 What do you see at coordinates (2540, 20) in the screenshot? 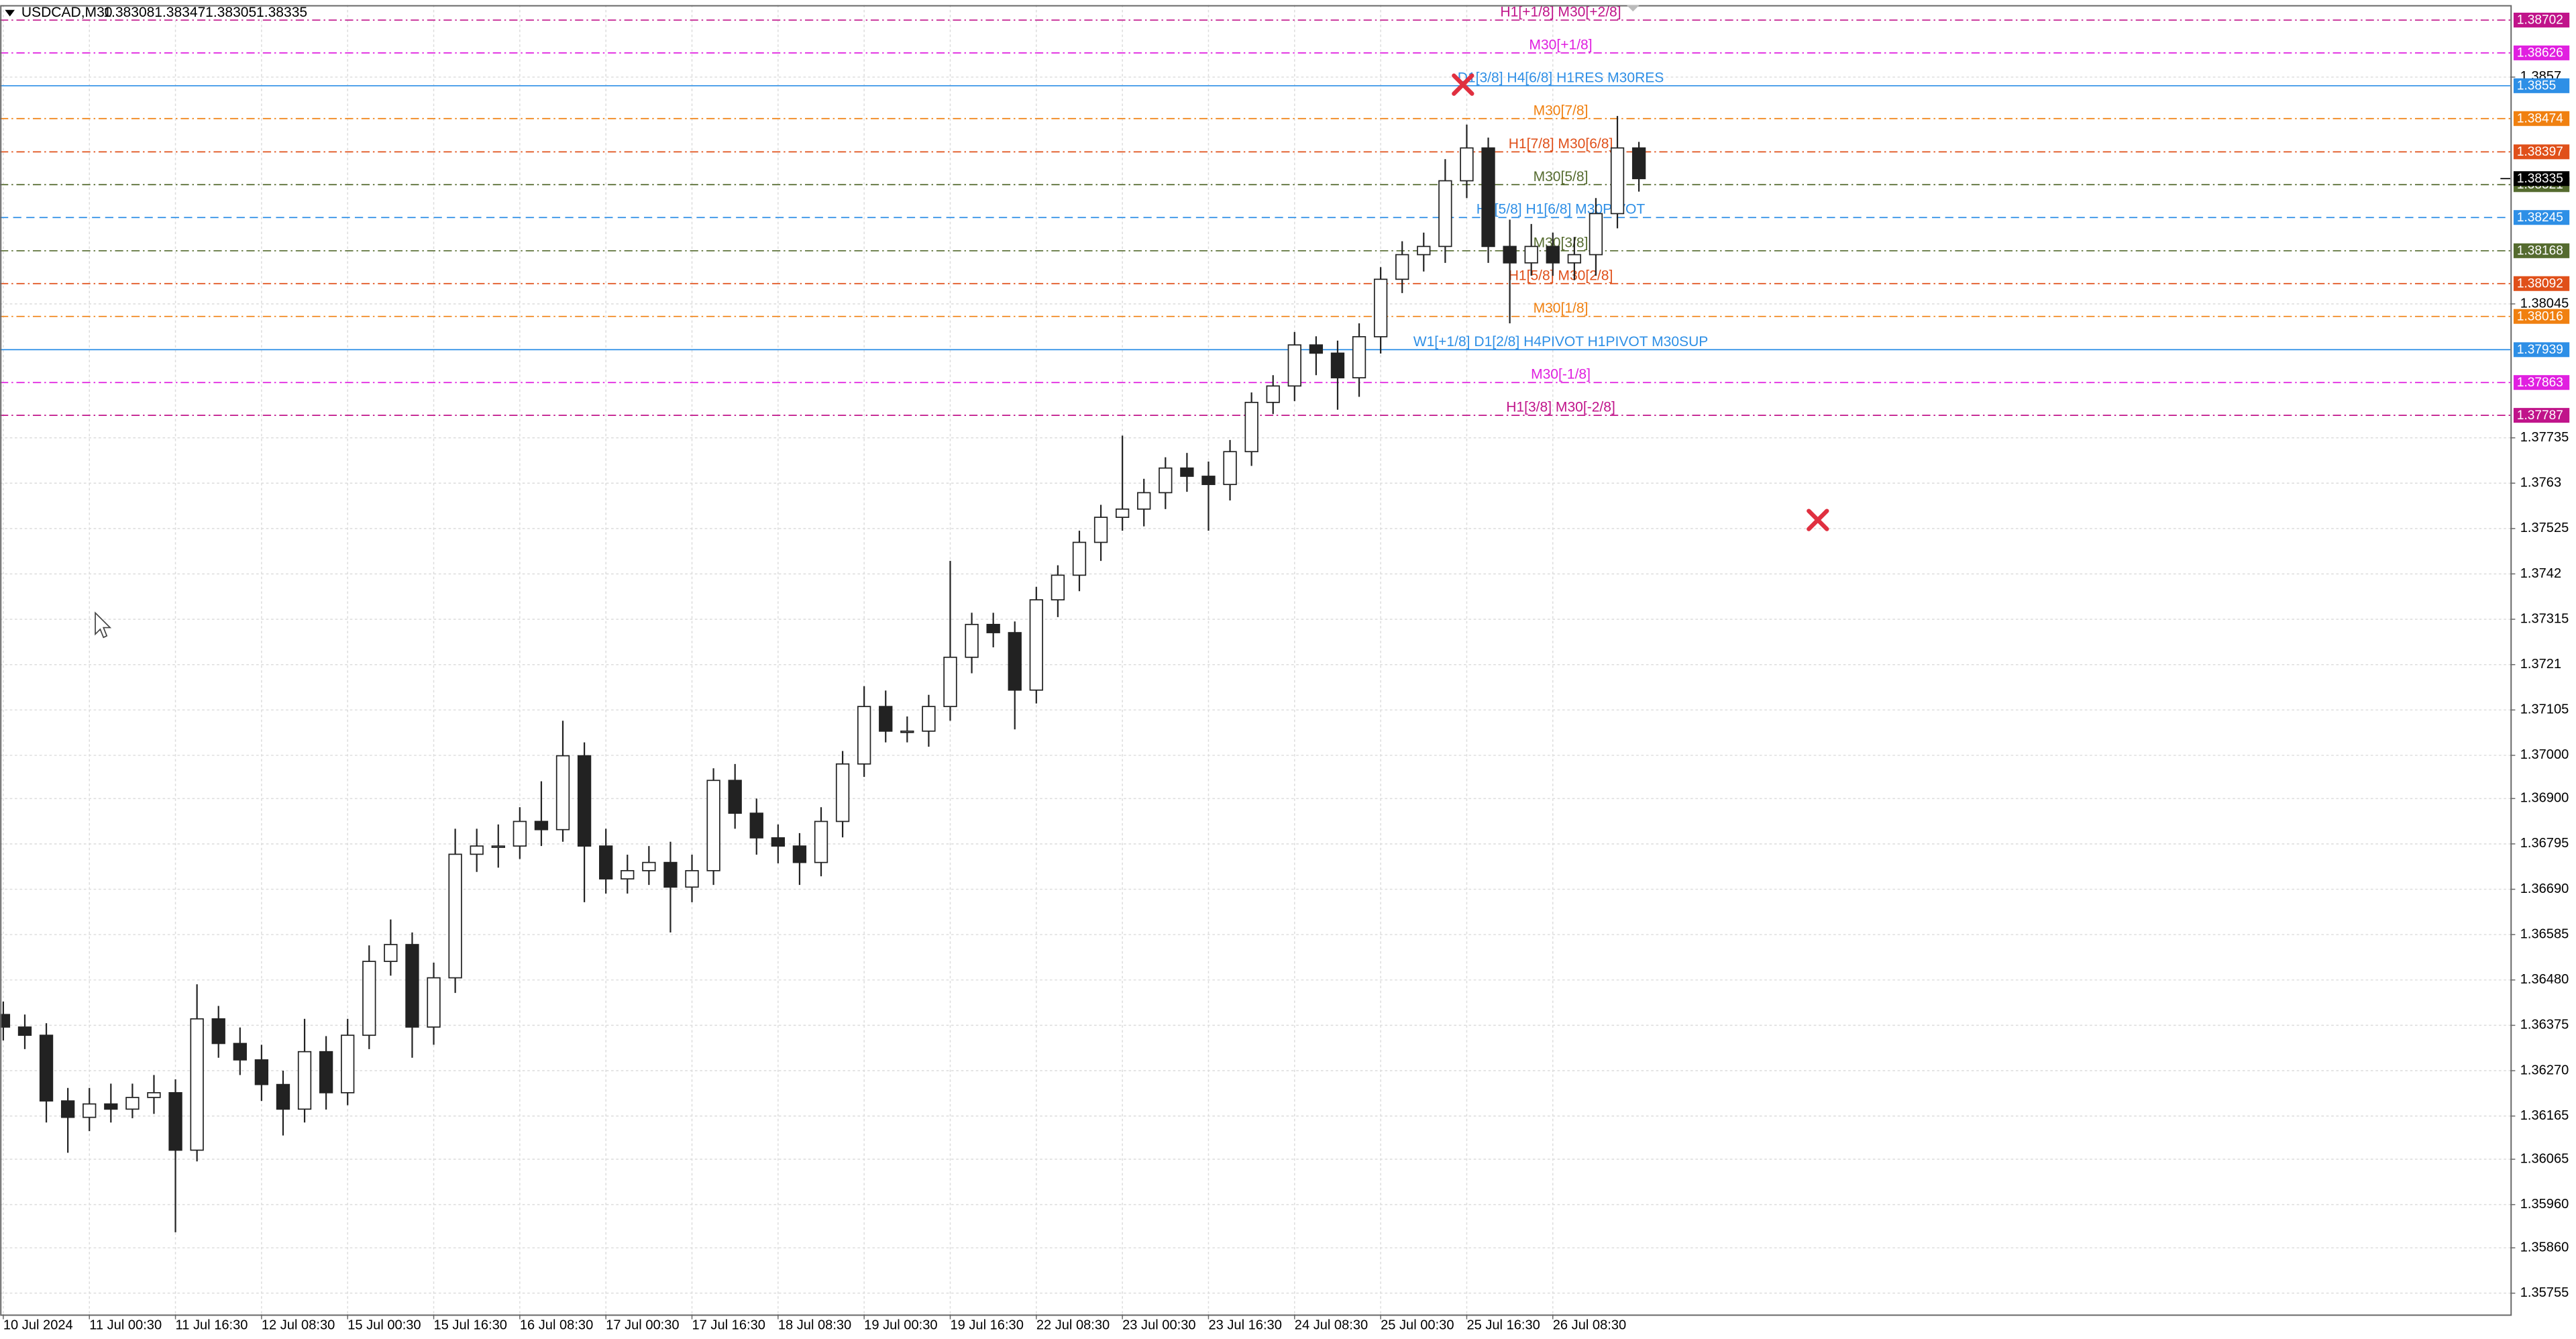
I see `price-box-label: 1.38702` at bounding box center [2540, 20].